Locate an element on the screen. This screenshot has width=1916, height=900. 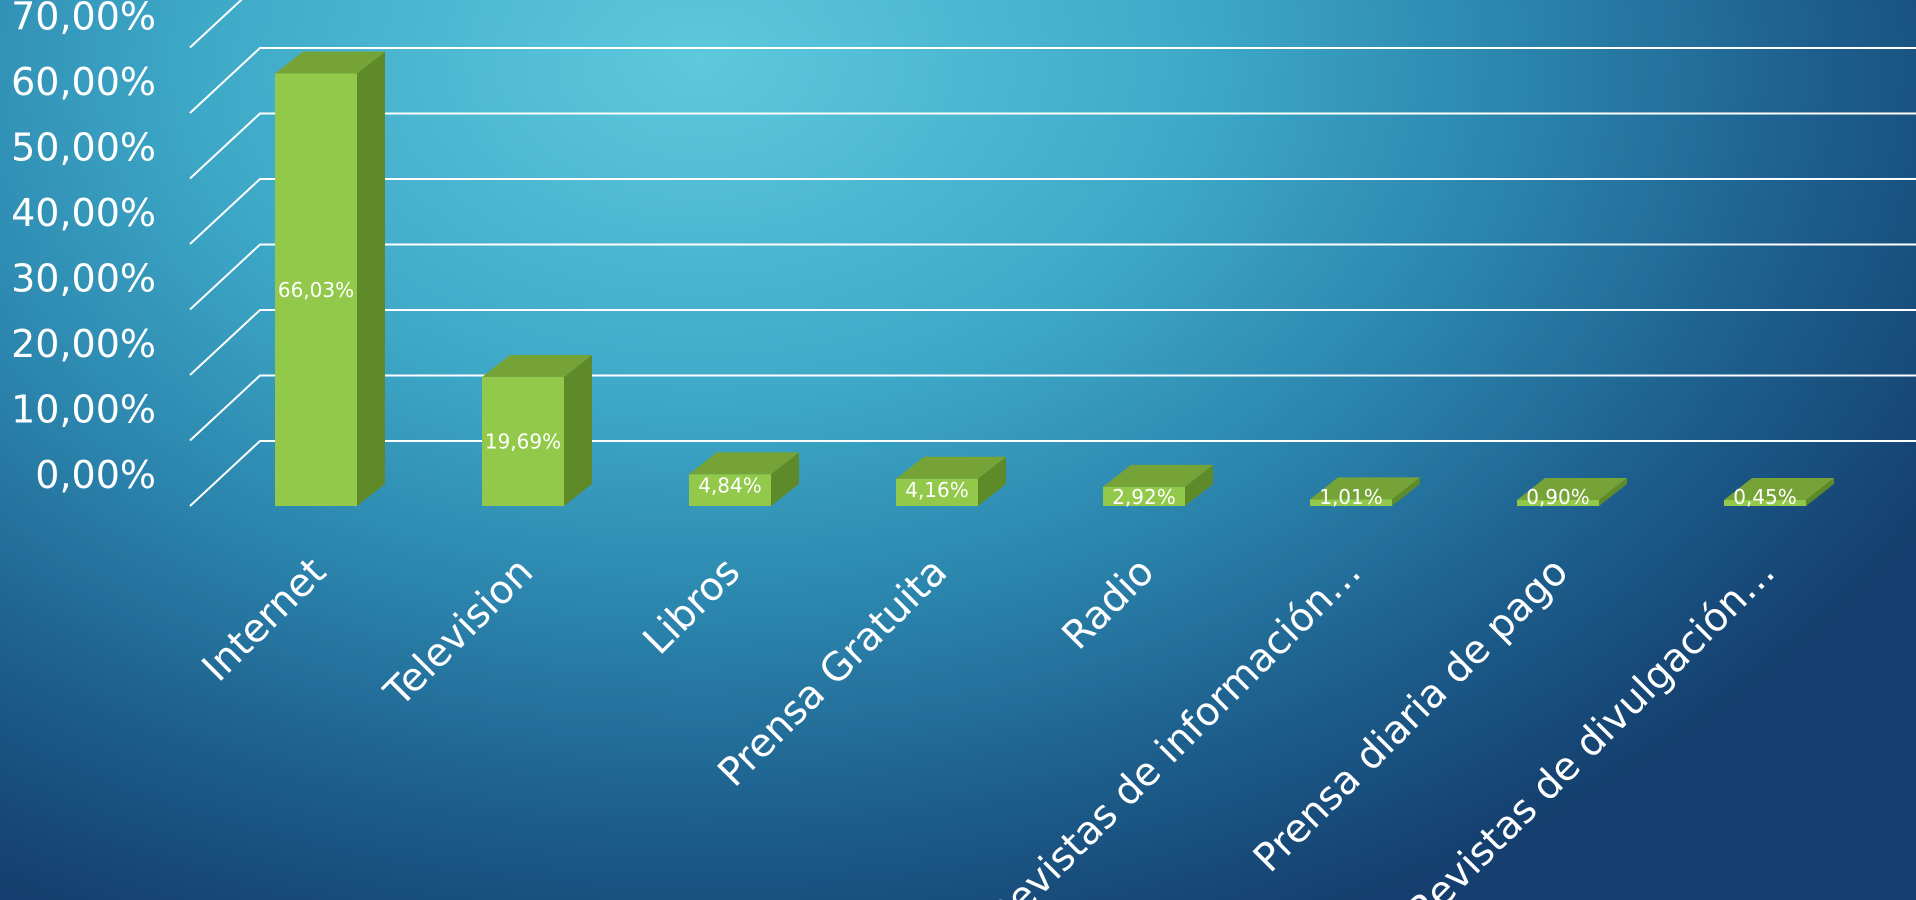
category-label: Television is located at coordinates (458, 632).